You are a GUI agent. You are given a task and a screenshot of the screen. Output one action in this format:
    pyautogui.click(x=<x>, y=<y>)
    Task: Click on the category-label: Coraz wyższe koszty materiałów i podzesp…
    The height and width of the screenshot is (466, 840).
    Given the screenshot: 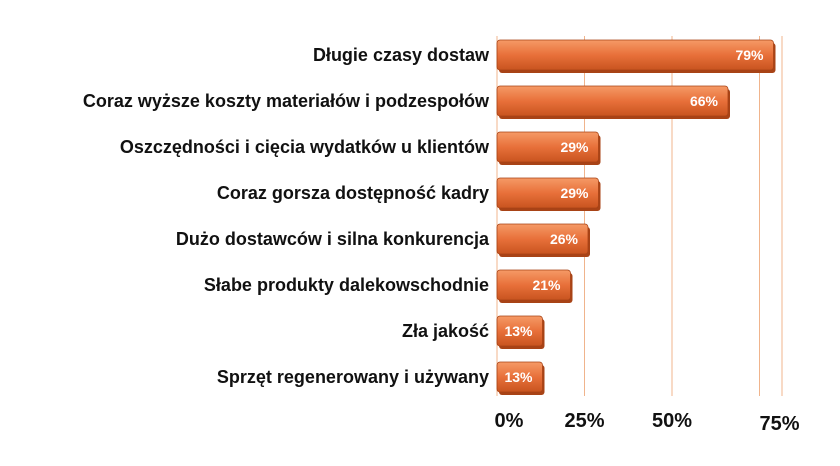 What is the action you would take?
    pyautogui.click(x=286, y=101)
    